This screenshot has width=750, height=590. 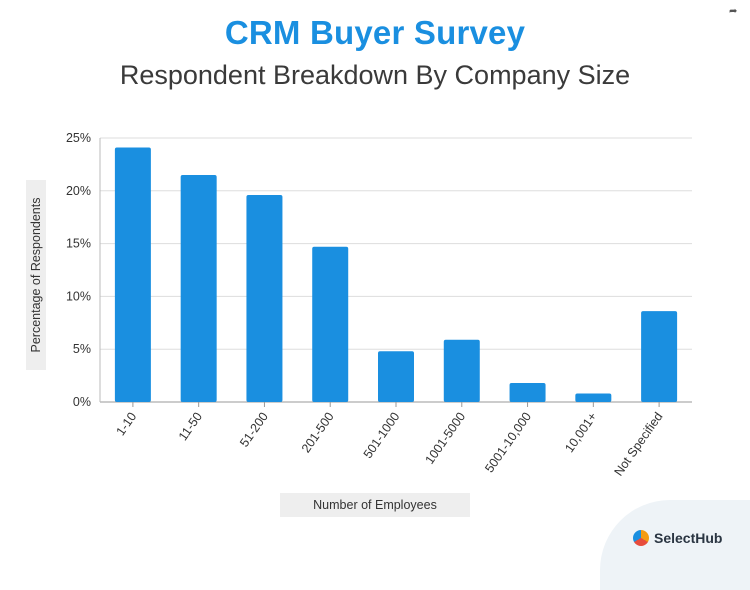 I want to click on brand-logo: SelectHub, so click(x=677, y=538).